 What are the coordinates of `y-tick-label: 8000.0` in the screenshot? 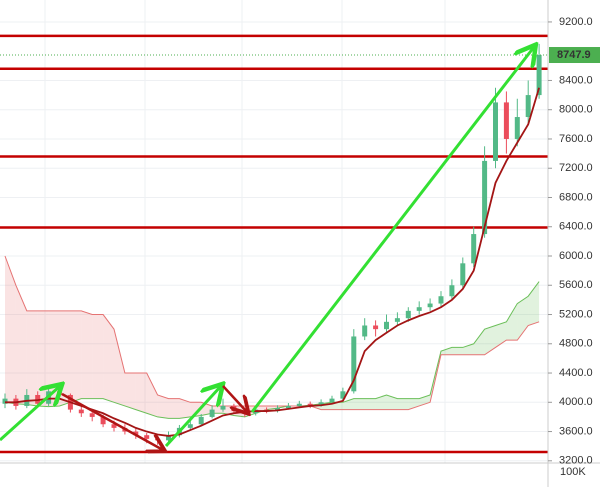 It's located at (576, 110).